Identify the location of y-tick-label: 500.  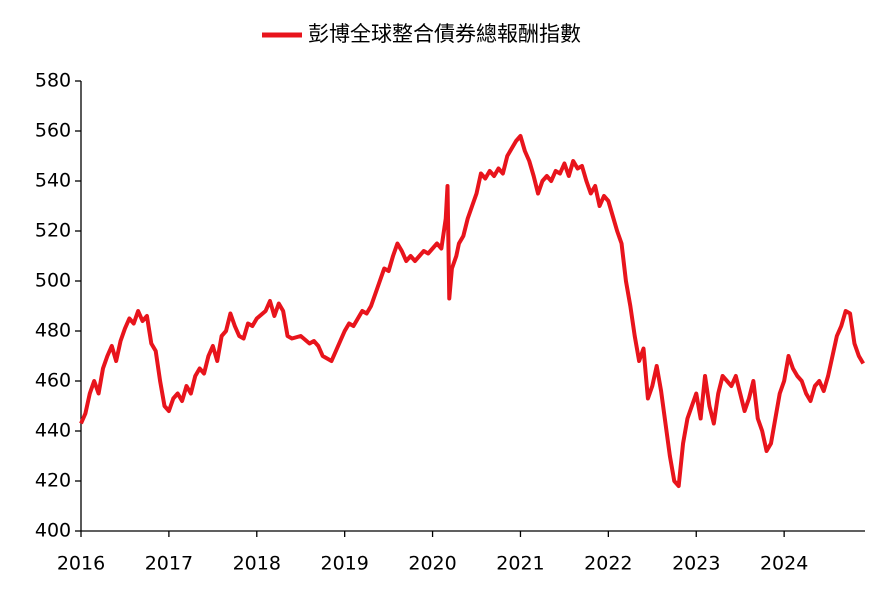
(53, 281).